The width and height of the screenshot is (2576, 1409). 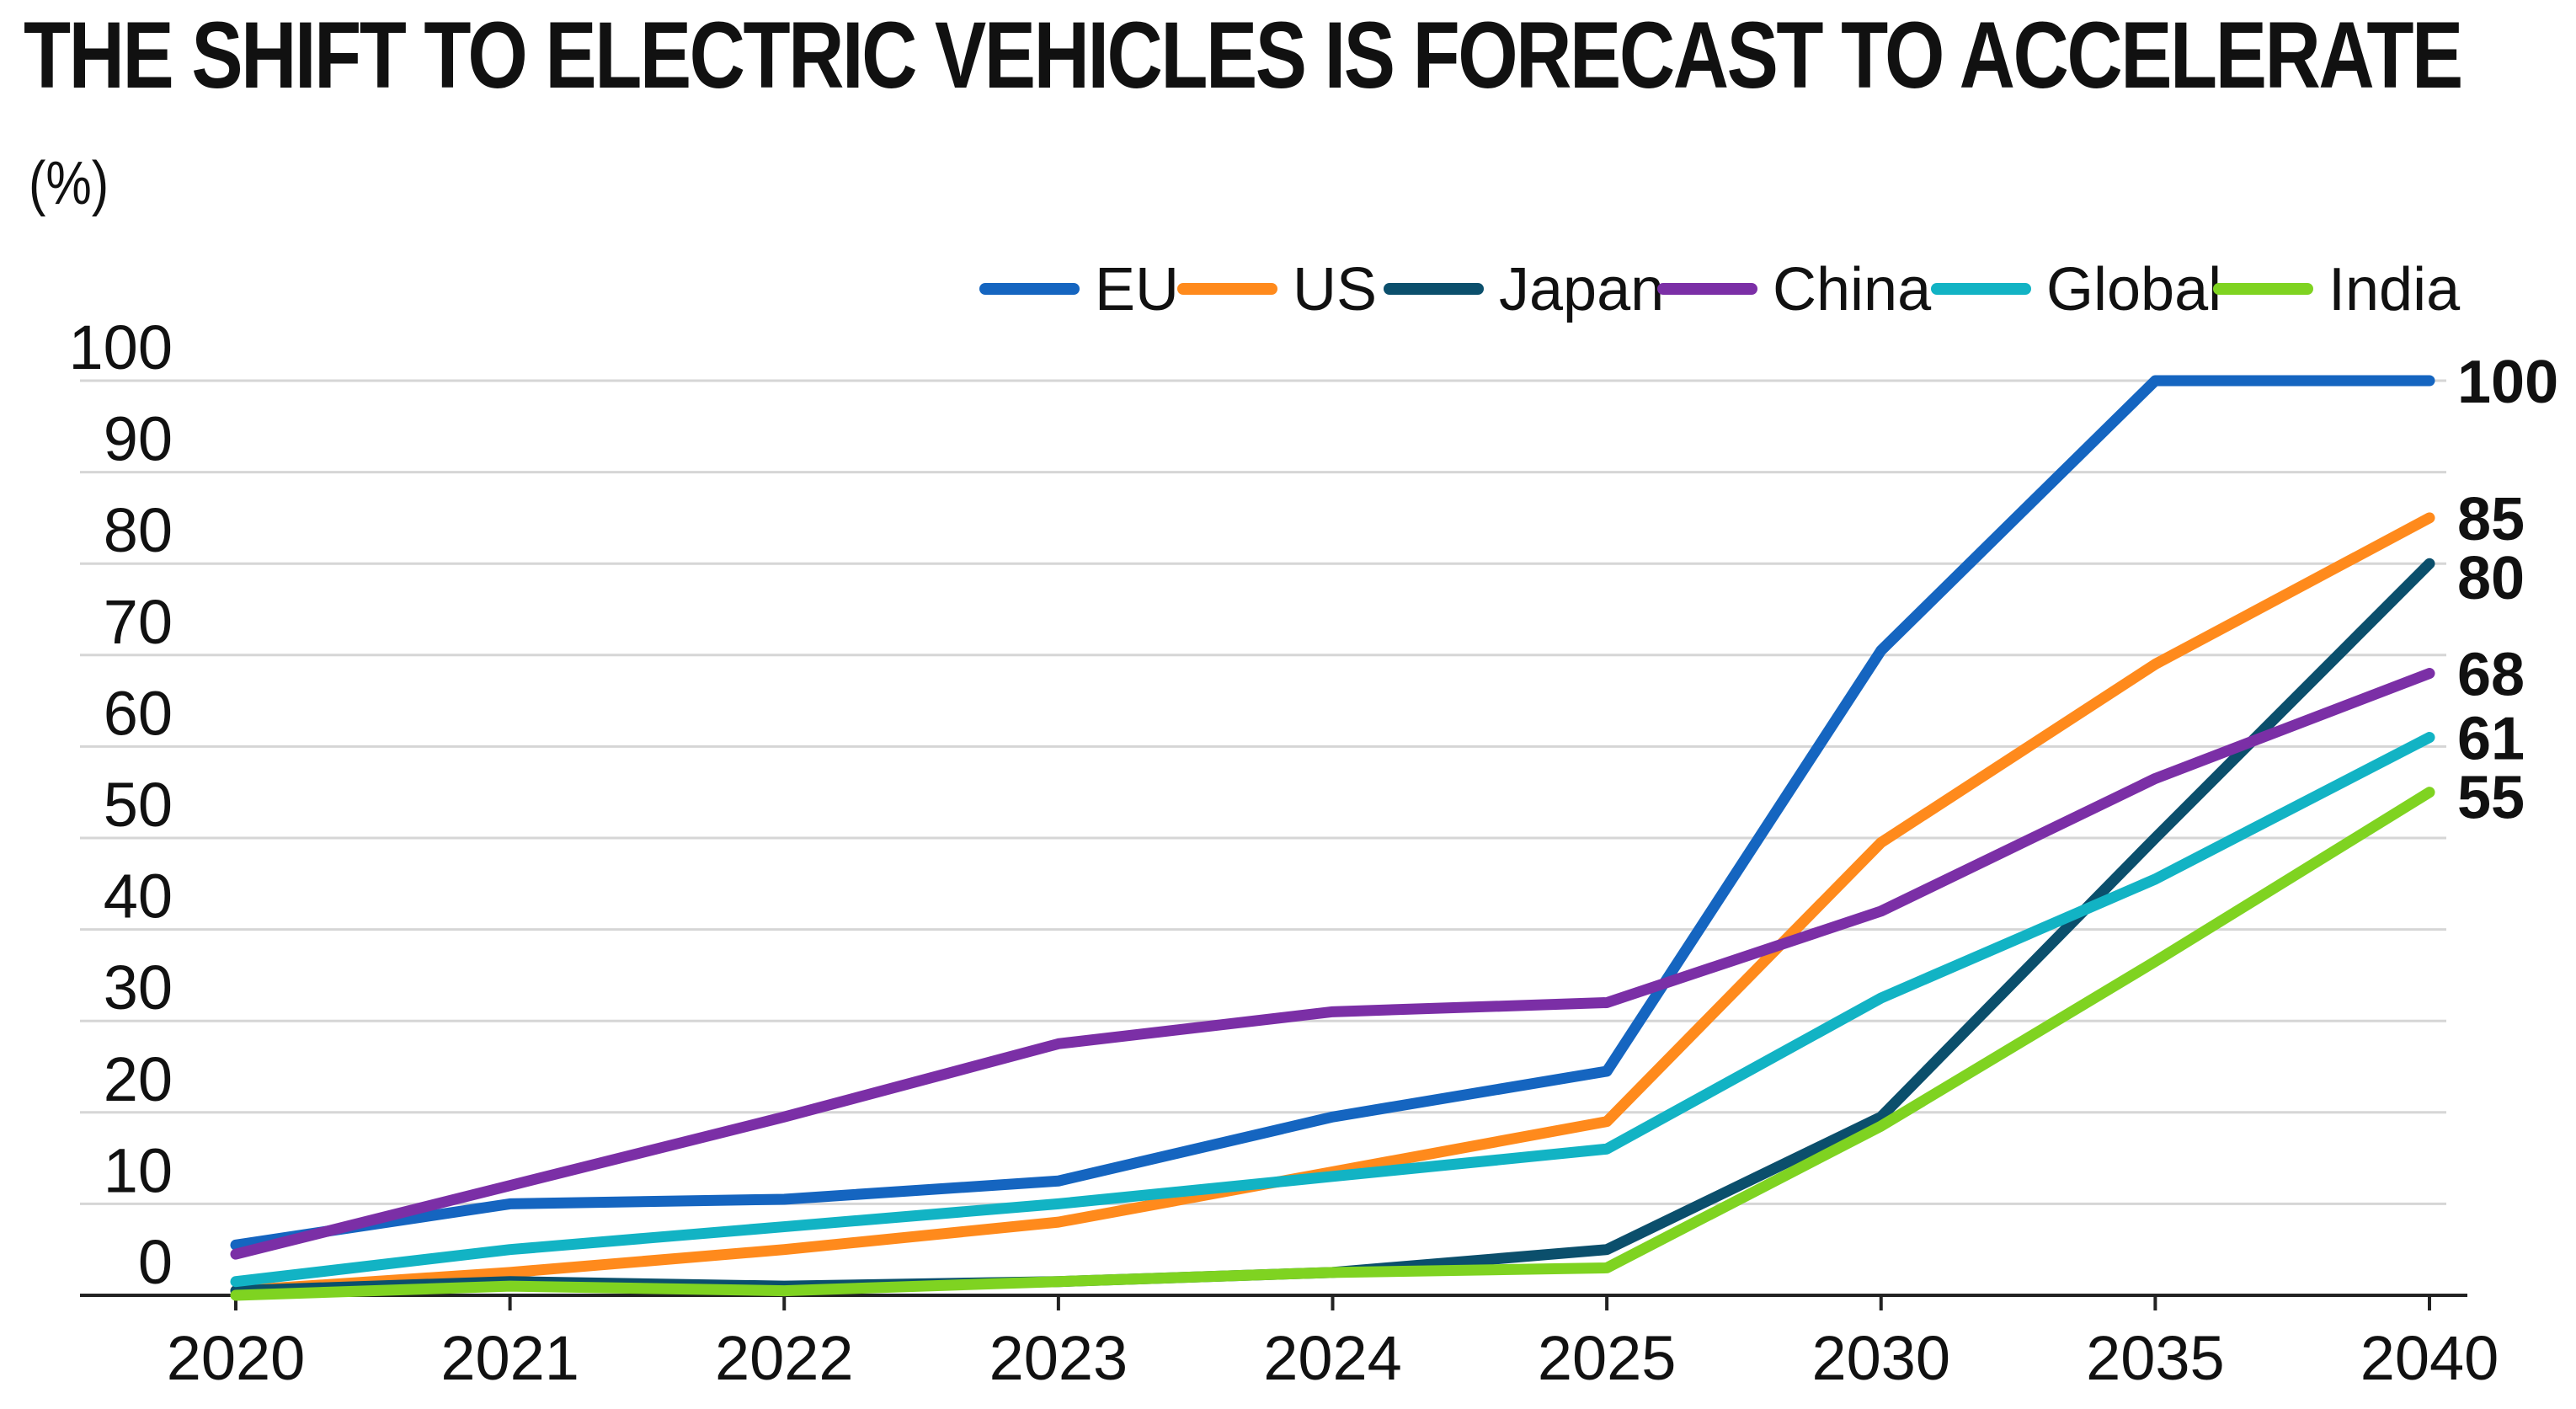 What do you see at coordinates (2155, 1358) in the screenshot?
I see `x-tick-label-2035: 2035` at bounding box center [2155, 1358].